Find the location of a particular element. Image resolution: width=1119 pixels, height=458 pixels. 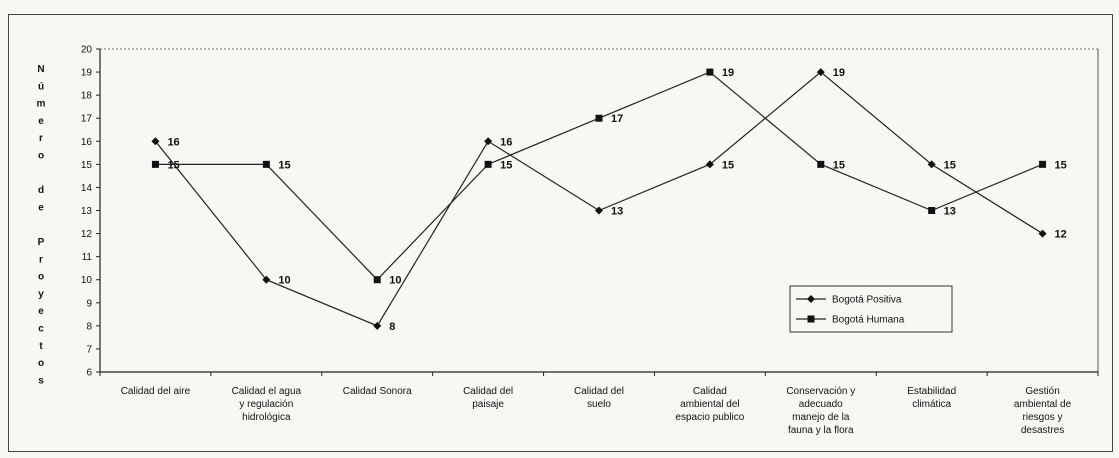

data-label-bogot-humana: 13 is located at coordinates (950, 212).